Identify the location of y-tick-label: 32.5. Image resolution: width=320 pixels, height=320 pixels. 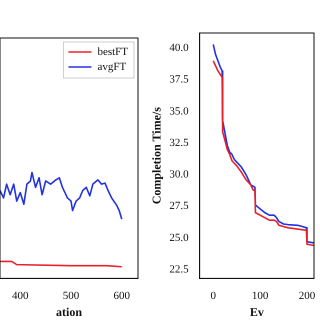
(179, 142).